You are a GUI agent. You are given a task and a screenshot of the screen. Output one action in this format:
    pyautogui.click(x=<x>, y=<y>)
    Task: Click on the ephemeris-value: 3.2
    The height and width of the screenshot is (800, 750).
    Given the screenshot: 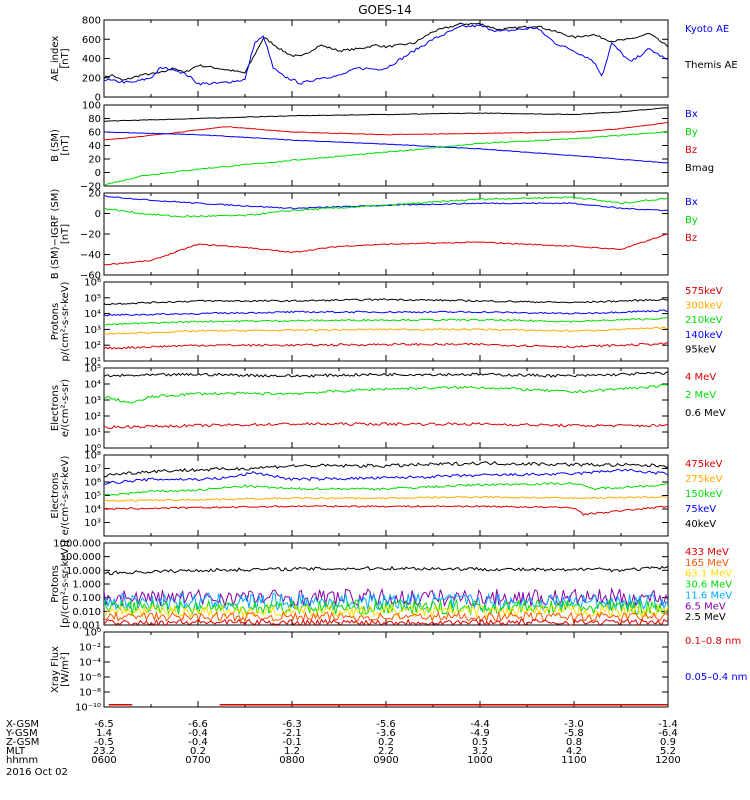 What is the action you would take?
    pyautogui.click(x=480, y=751)
    